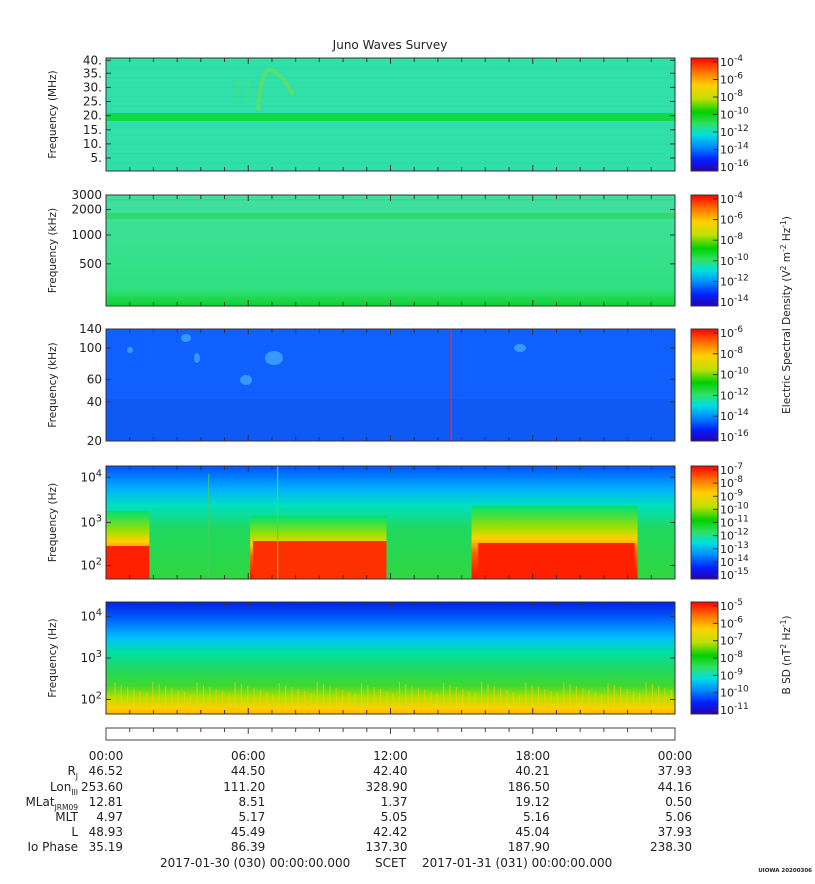 This screenshot has height=884, width=815. I want to click on y-tick-label: 20., so click(92, 116).